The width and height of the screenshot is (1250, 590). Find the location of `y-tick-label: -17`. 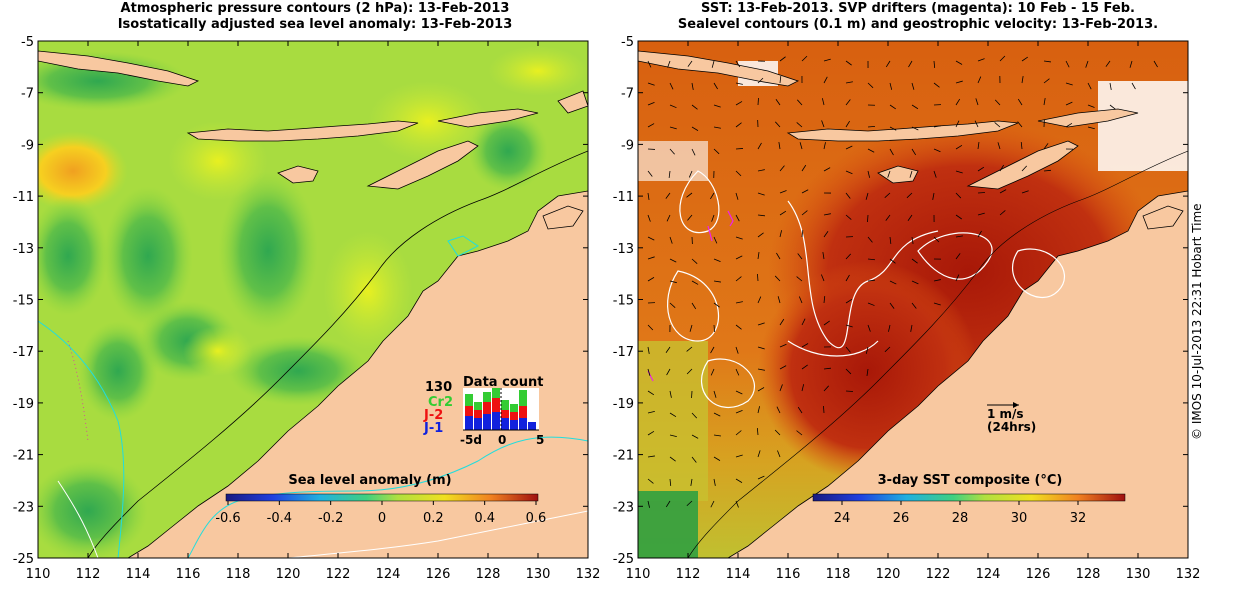

y-tick-label: -17 is located at coordinates (23, 352).